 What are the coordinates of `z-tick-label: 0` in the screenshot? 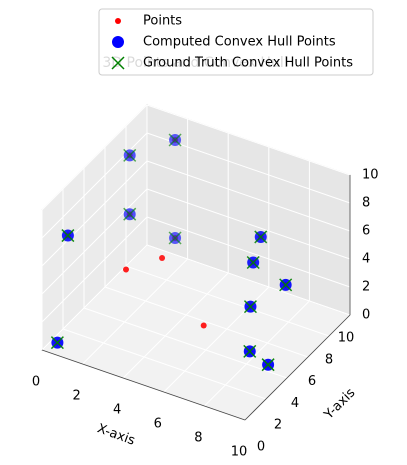 It's located at (366, 315).